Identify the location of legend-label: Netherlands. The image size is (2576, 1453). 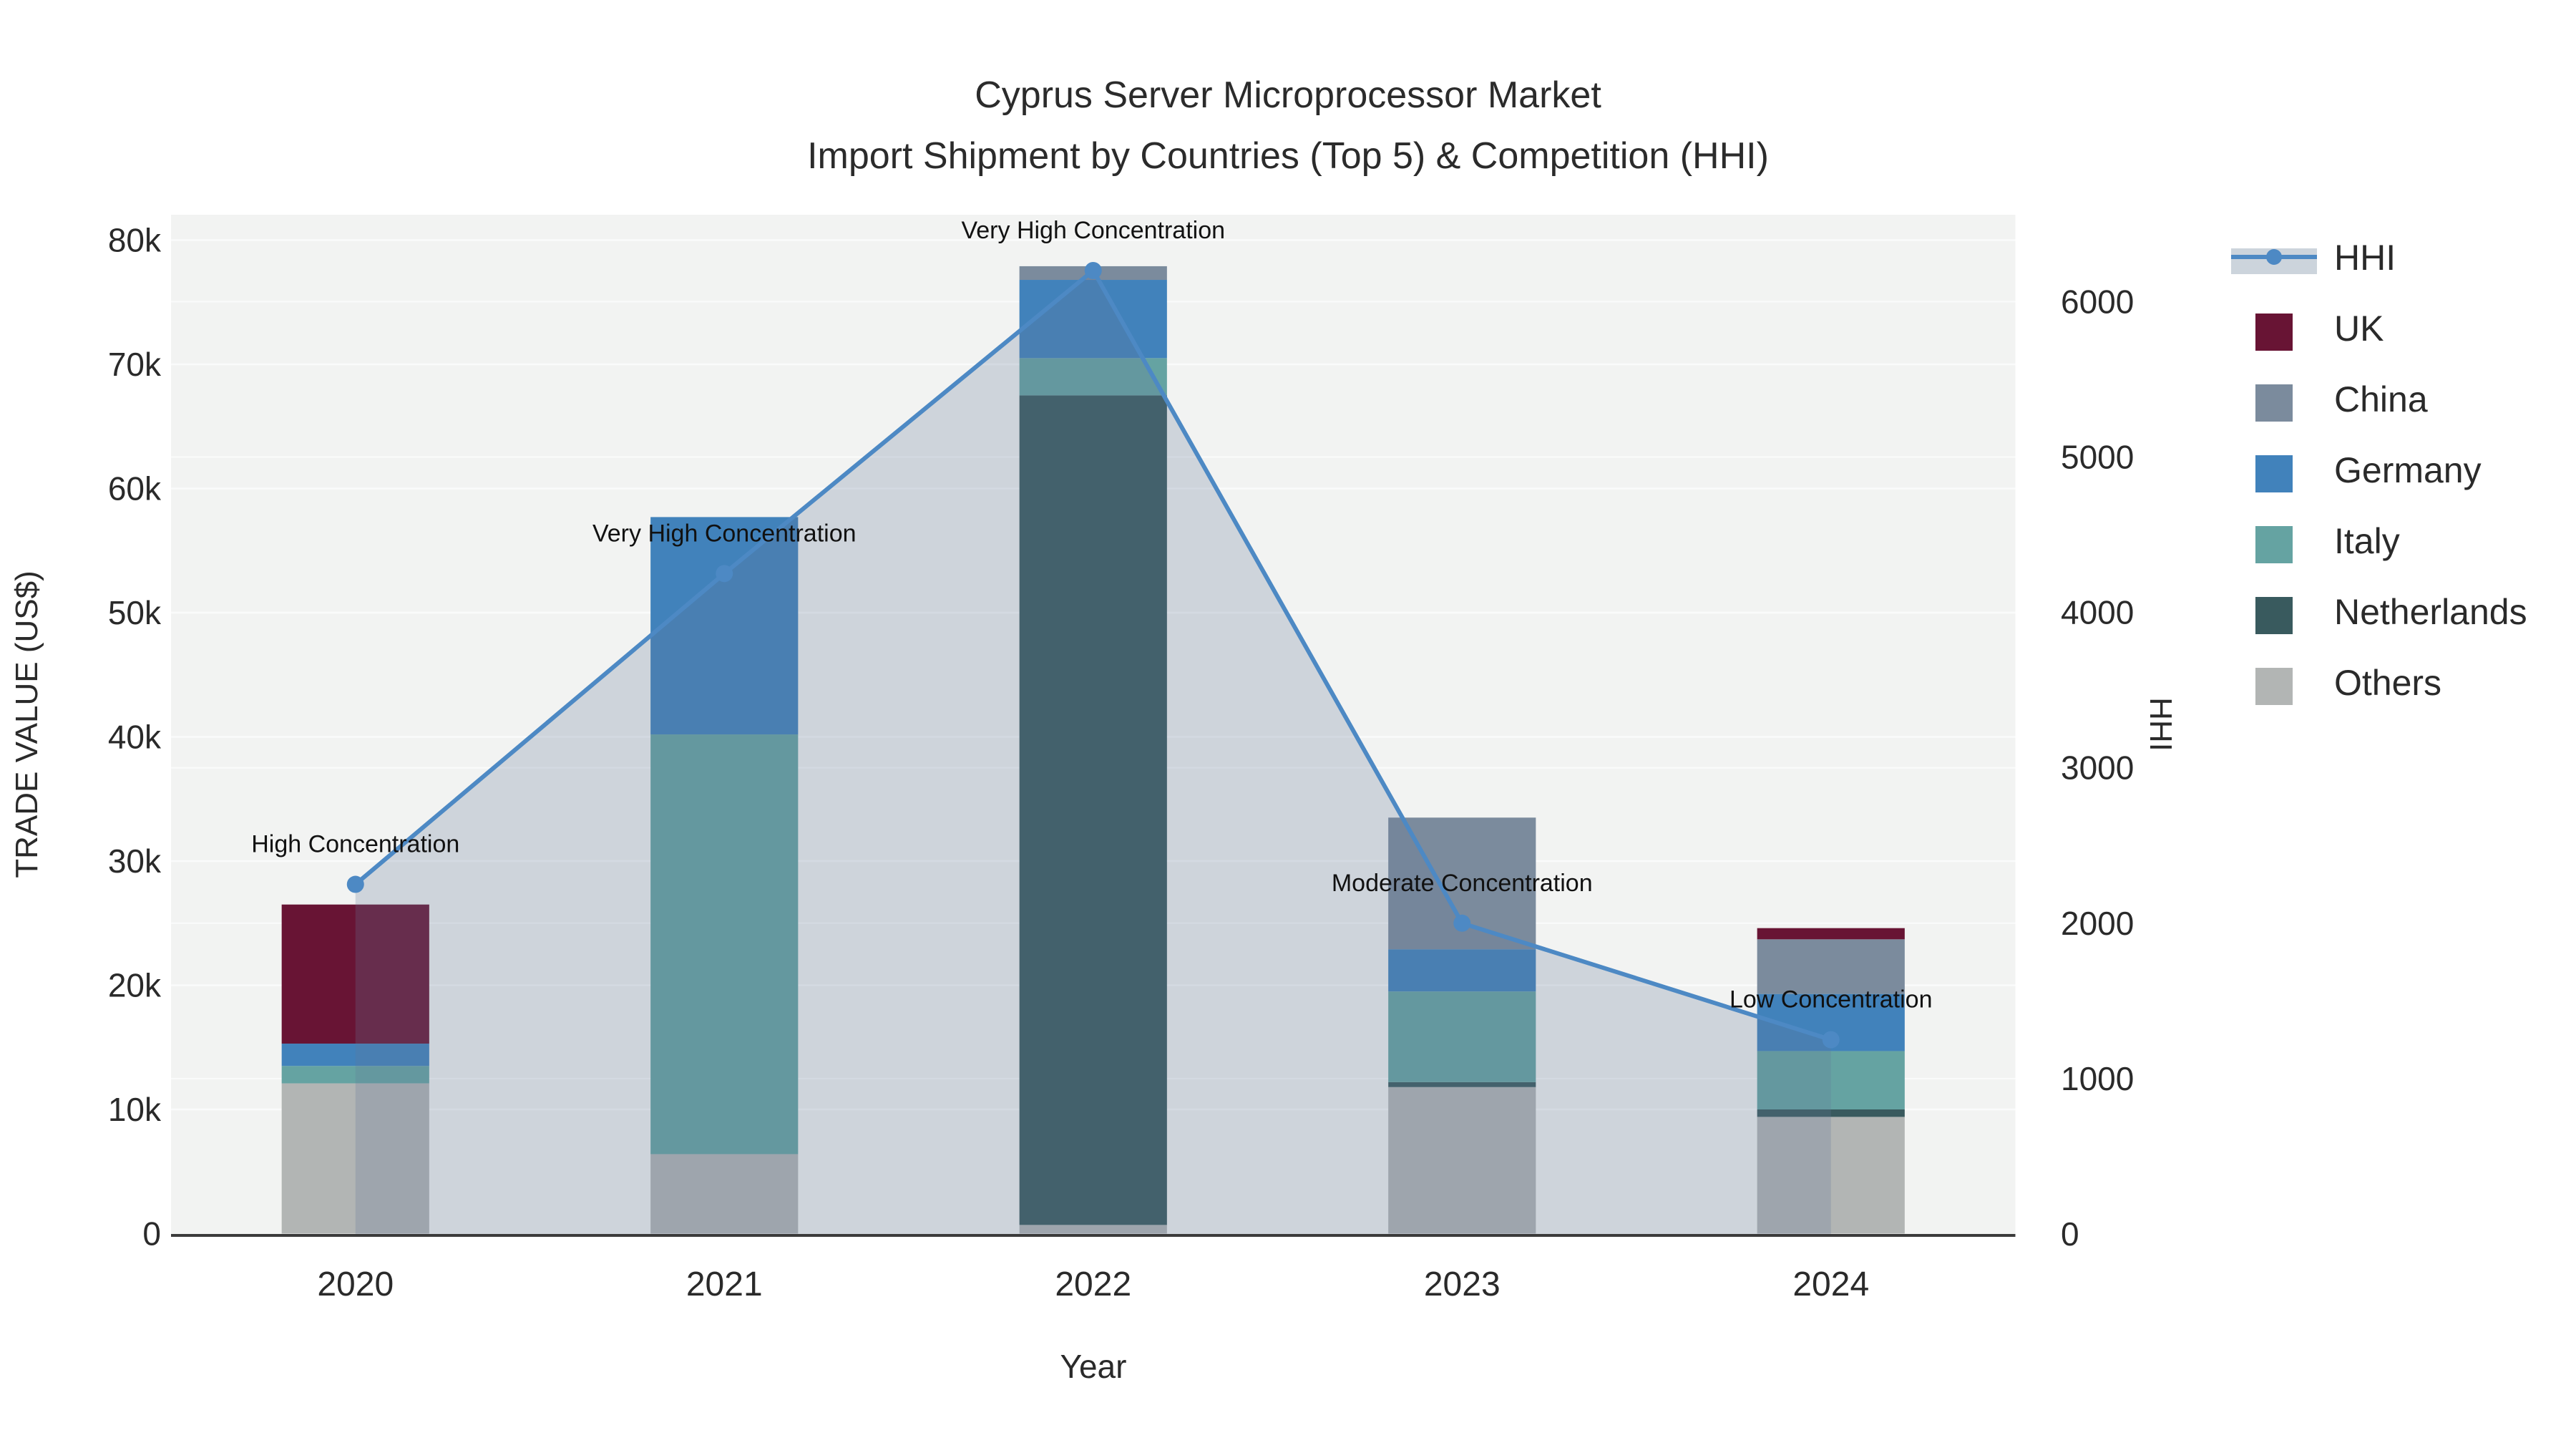
(2430, 612).